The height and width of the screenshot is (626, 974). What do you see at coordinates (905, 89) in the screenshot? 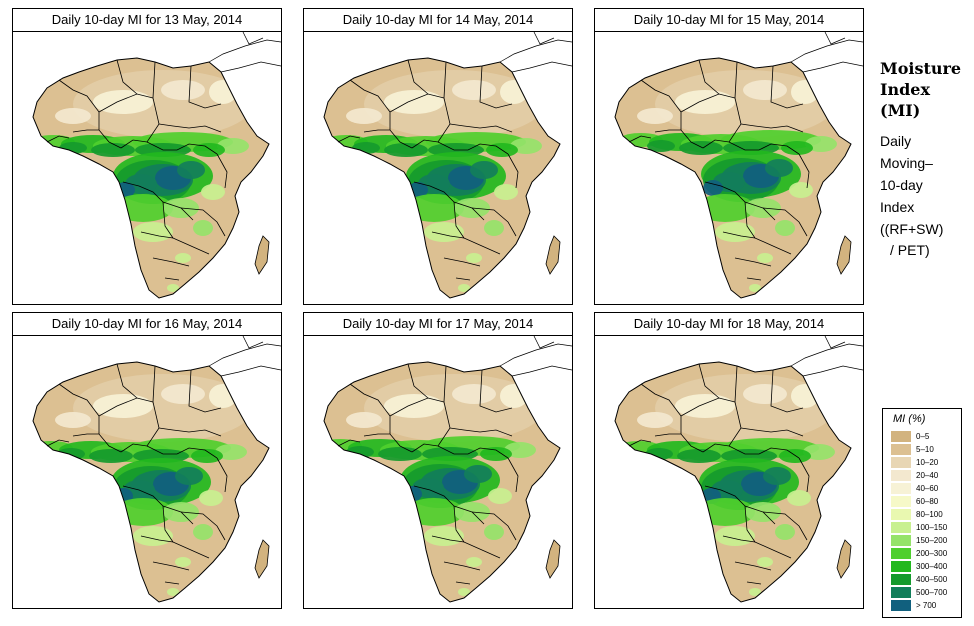
I see `sidebar-title-line: Index` at bounding box center [905, 89].